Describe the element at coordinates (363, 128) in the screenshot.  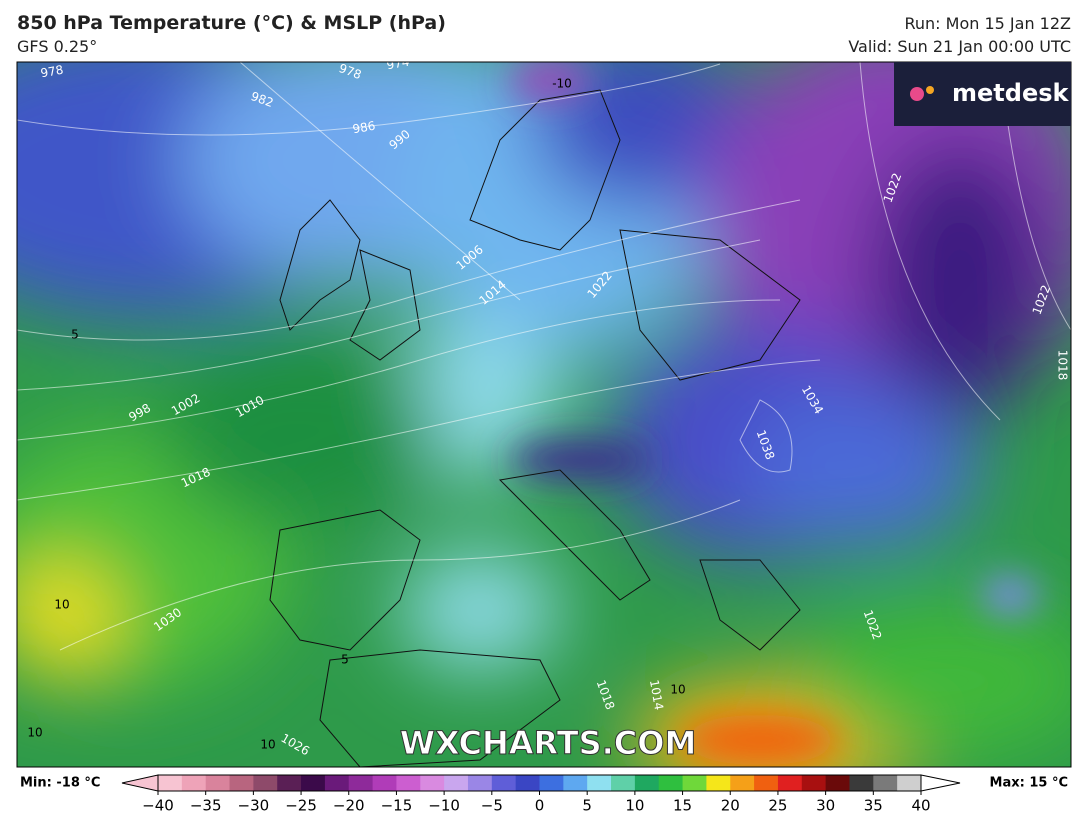
I see `isobar-label: 986` at that location.